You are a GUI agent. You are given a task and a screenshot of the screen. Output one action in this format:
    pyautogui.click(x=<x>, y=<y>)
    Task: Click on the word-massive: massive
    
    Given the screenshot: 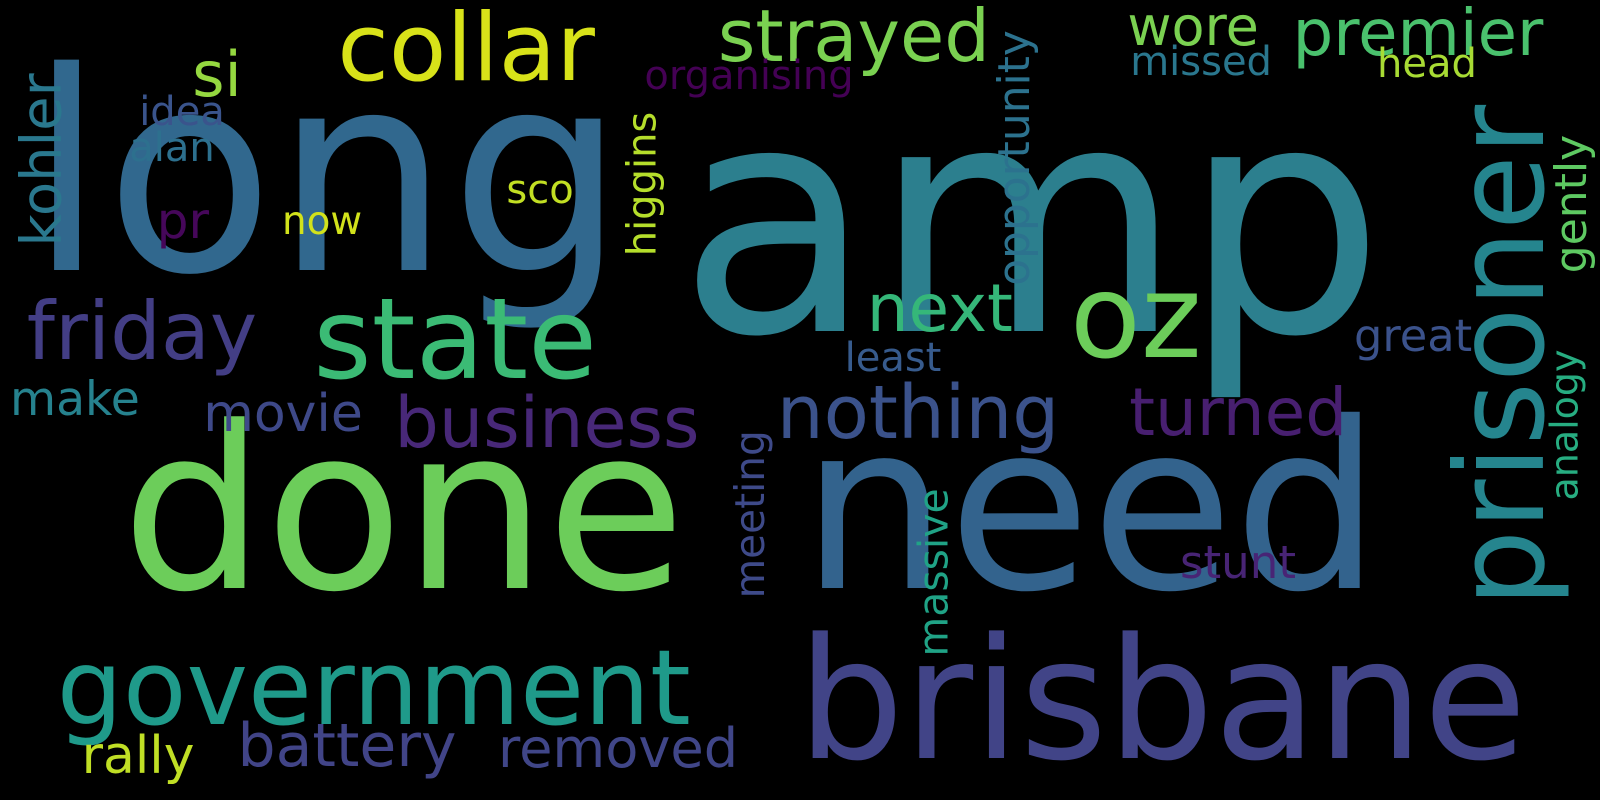 What is the action you would take?
    pyautogui.click(x=933, y=572)
    